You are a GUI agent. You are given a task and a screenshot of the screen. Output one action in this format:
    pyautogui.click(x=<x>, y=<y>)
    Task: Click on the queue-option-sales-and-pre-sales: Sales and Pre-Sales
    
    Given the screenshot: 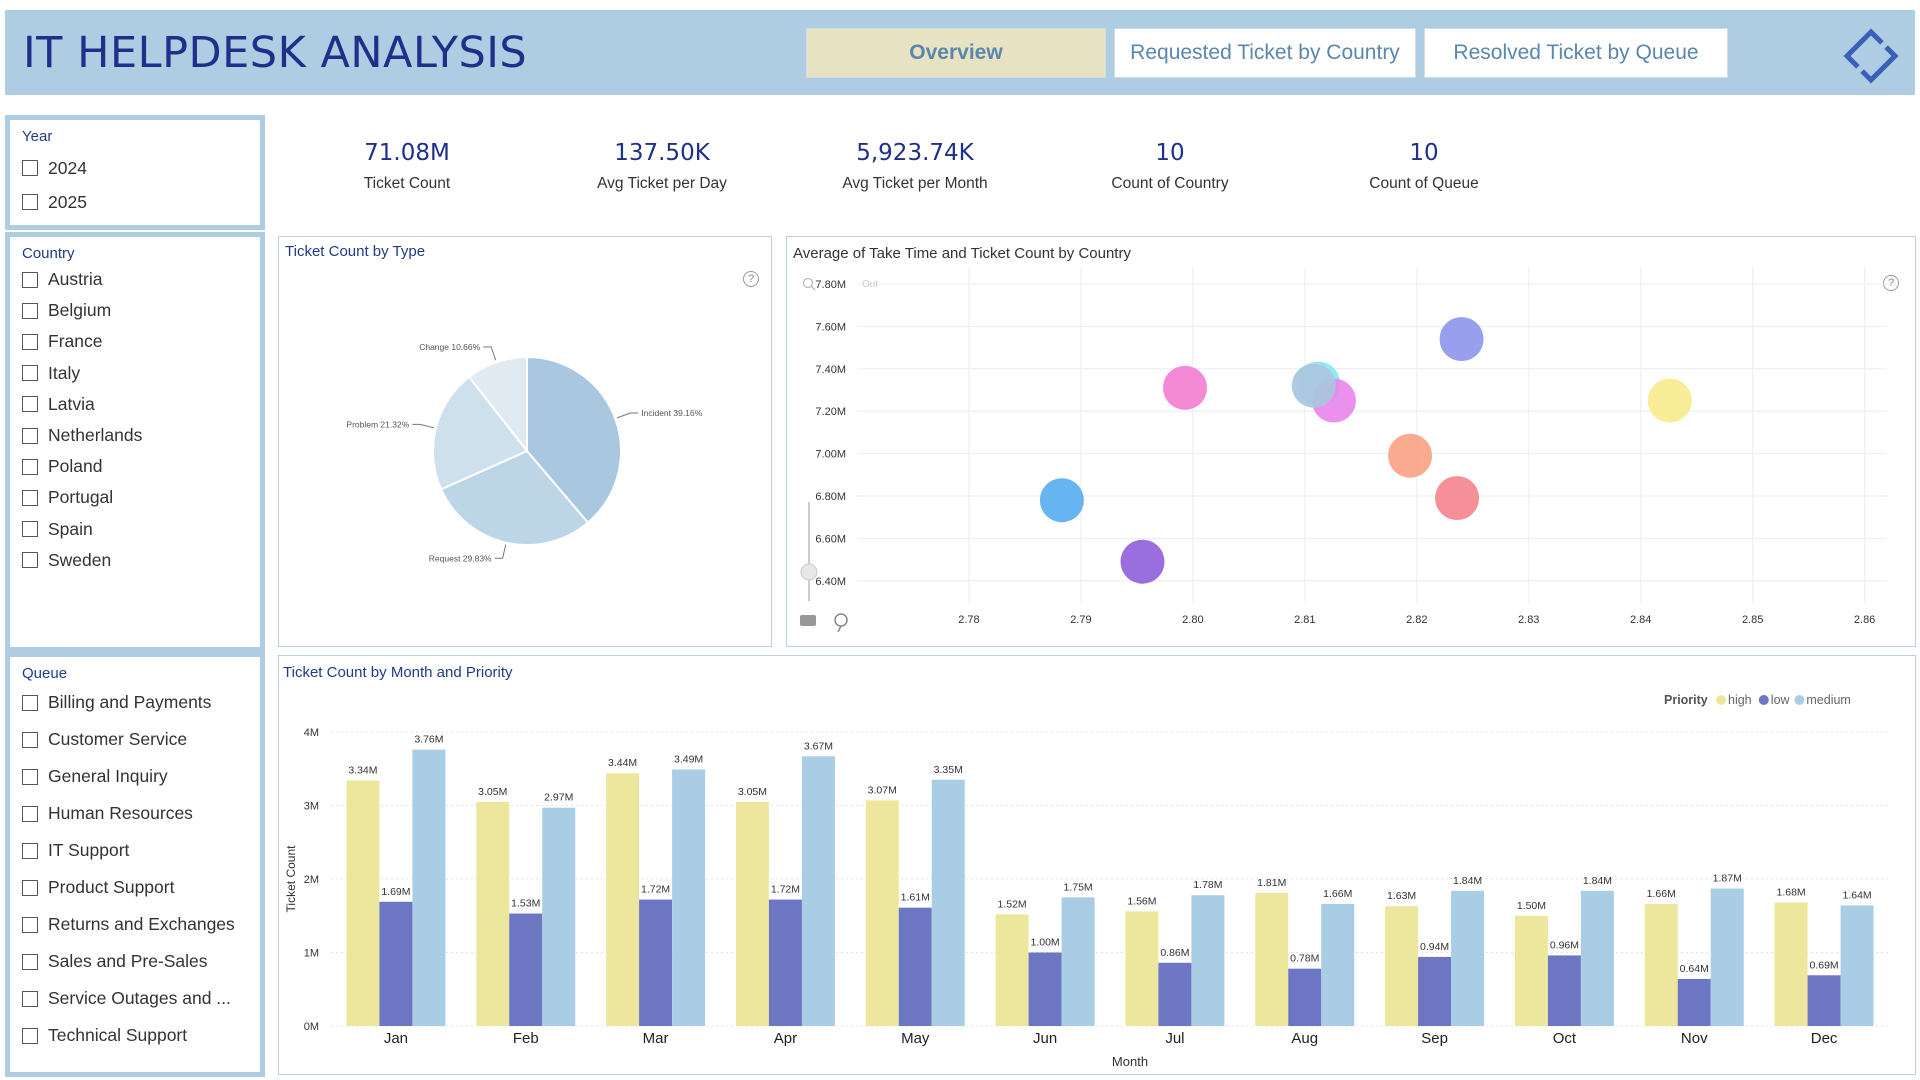 What is the action you would take?
    pyautogui.click(x=141, y=961)
    